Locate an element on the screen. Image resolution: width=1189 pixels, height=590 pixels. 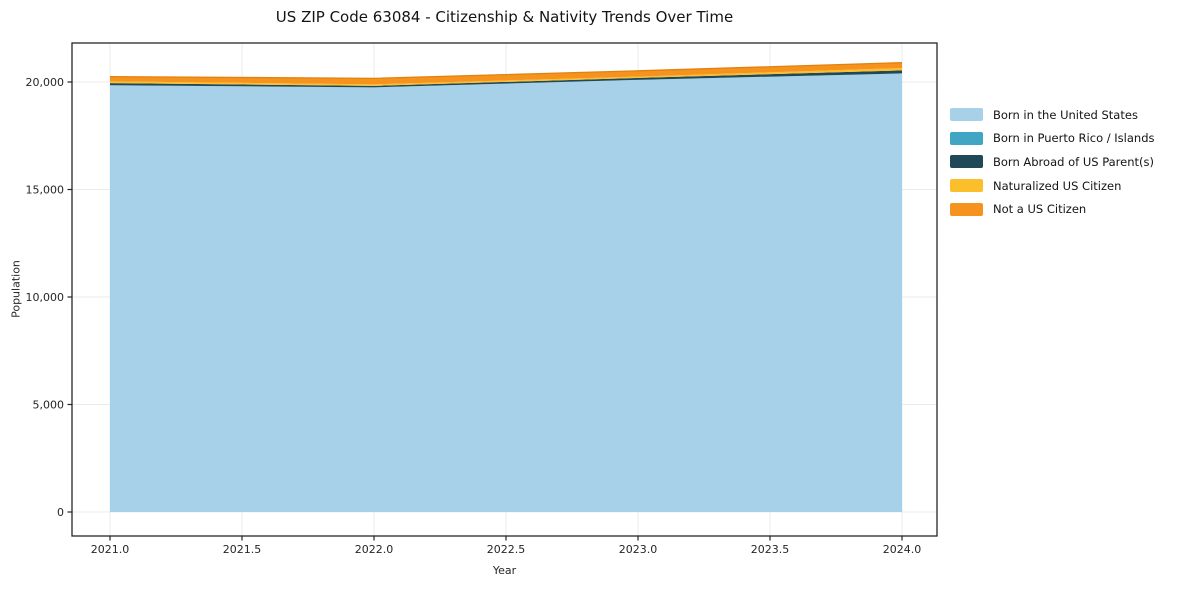
legend-label: Not a US Citizen is located at coordinates (1040, 209).